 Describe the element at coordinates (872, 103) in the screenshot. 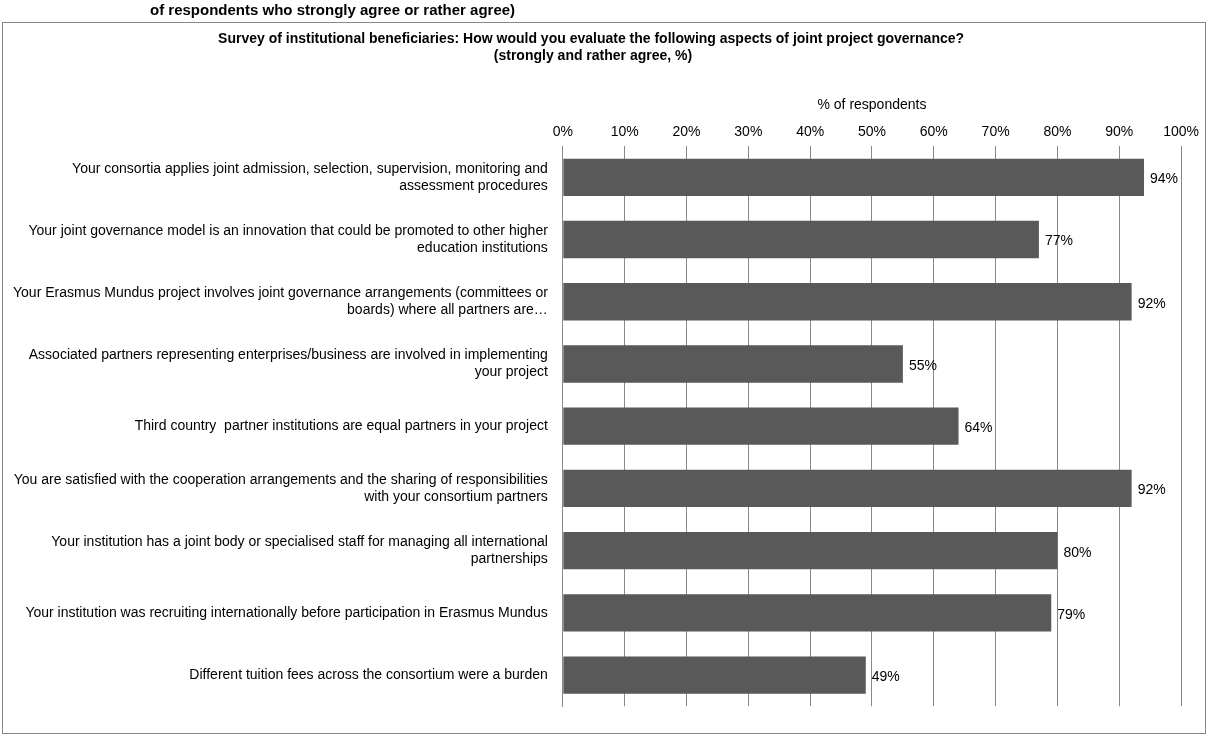

I see `x-axis-title: % of respondents` at that location.